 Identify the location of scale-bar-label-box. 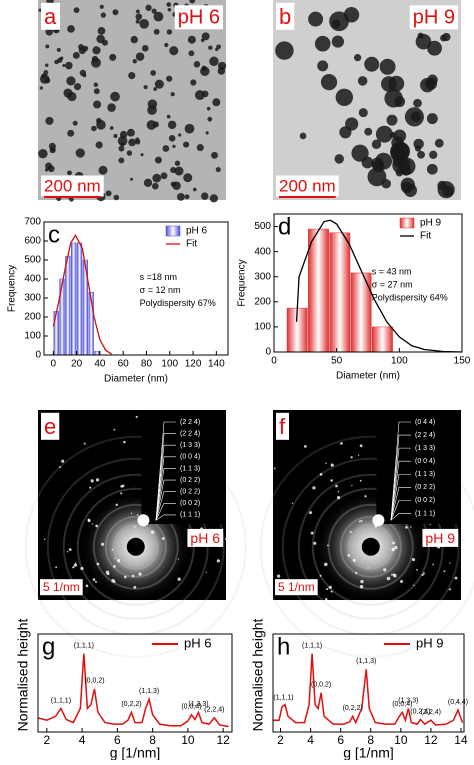
(61, 587).